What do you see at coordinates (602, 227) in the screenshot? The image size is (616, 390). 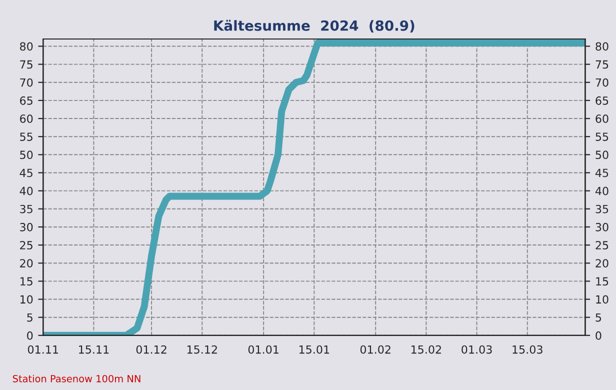 I see `y2-tick-label: 30` at bounding box center [602, 227].